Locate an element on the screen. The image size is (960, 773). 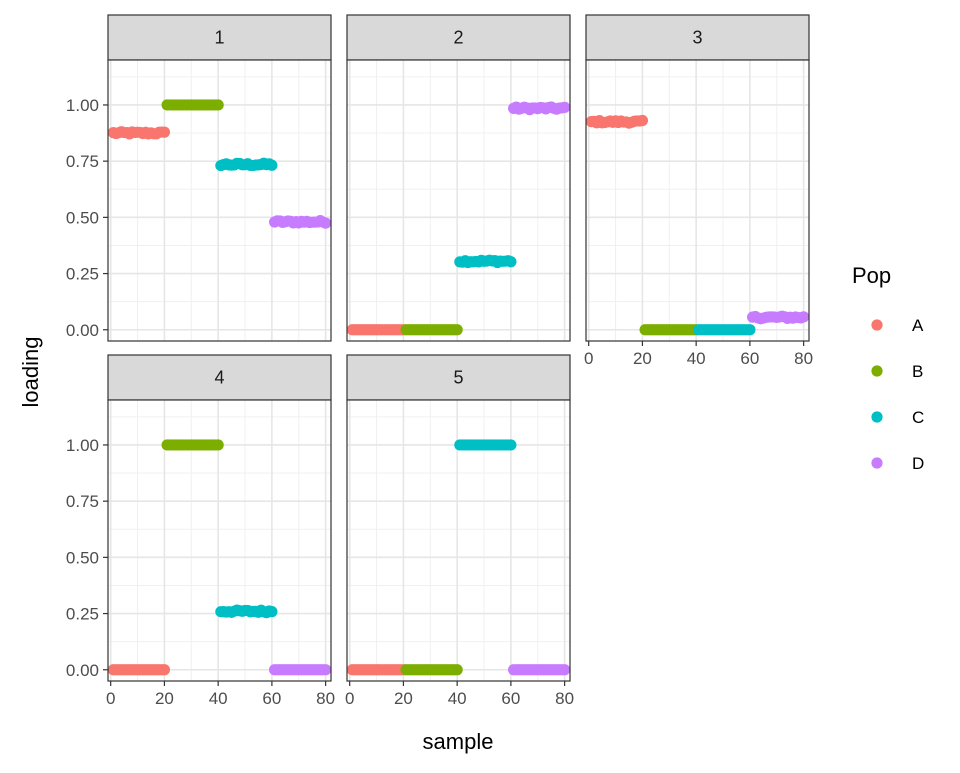
panel-4-x-tick-label: 0 is located at coordinates (110, 698).